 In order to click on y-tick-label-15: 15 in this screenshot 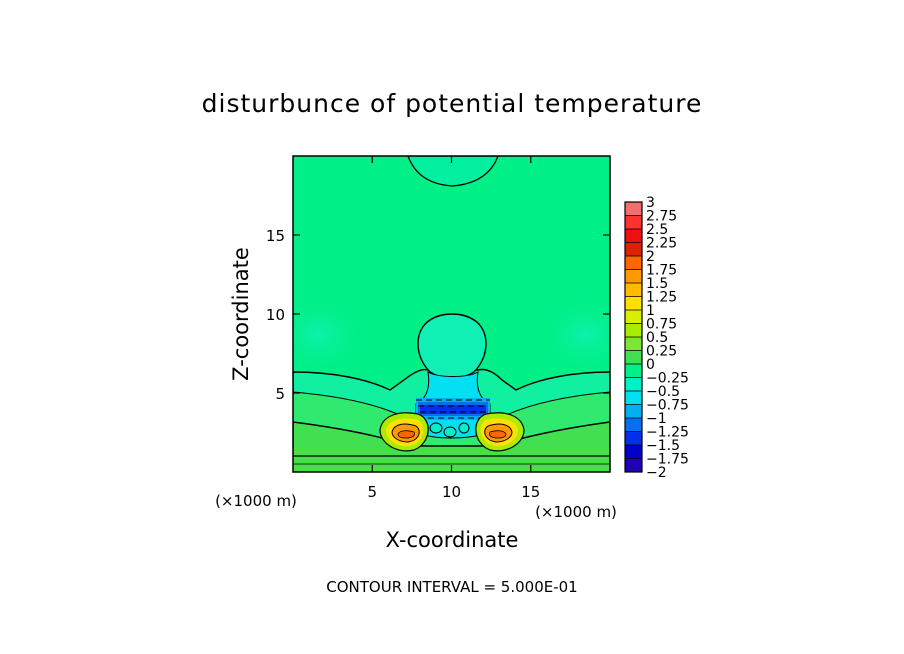, I will do `click(275, 236)`.